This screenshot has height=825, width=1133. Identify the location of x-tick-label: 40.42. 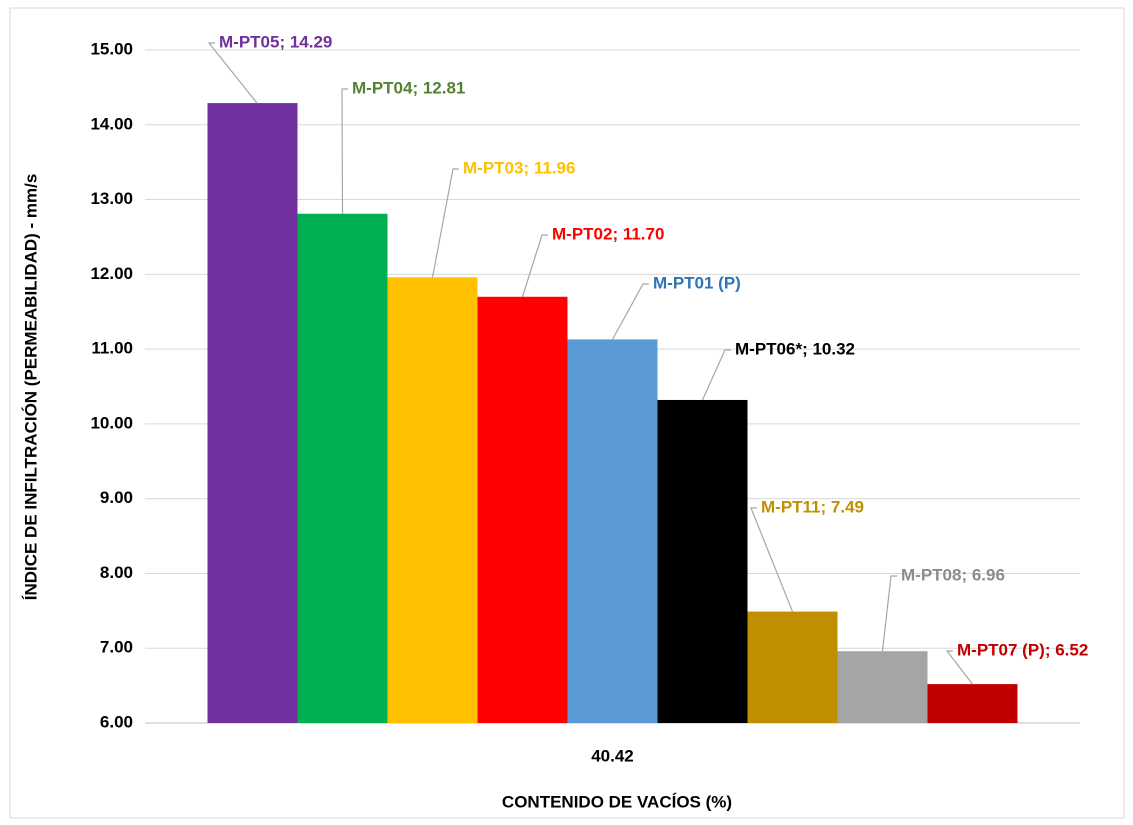
(612, 755).